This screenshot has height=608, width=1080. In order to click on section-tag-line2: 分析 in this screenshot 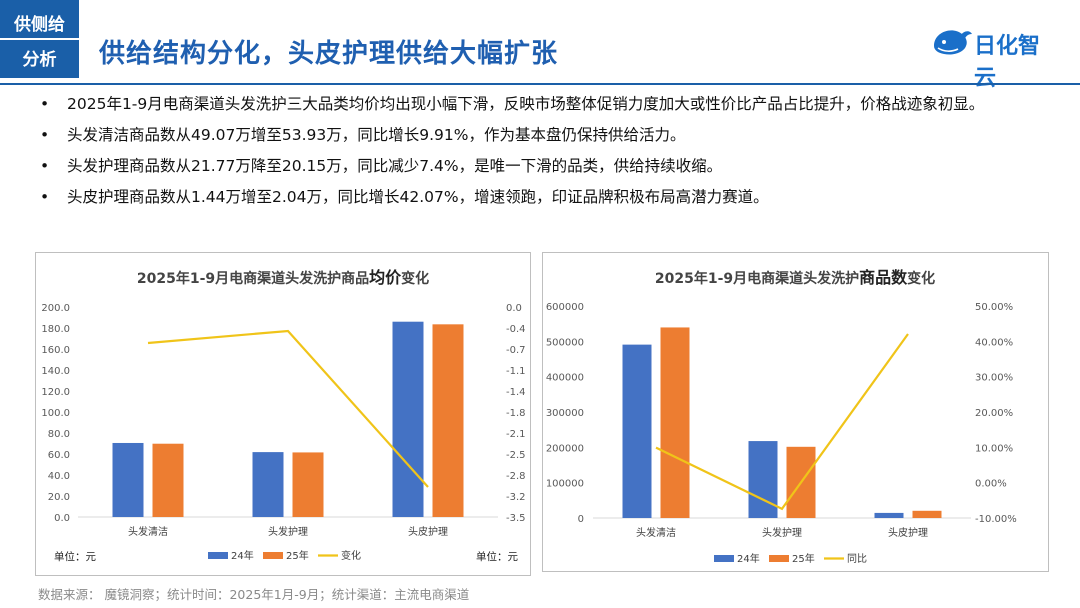, I will do `click(39, 60)`.